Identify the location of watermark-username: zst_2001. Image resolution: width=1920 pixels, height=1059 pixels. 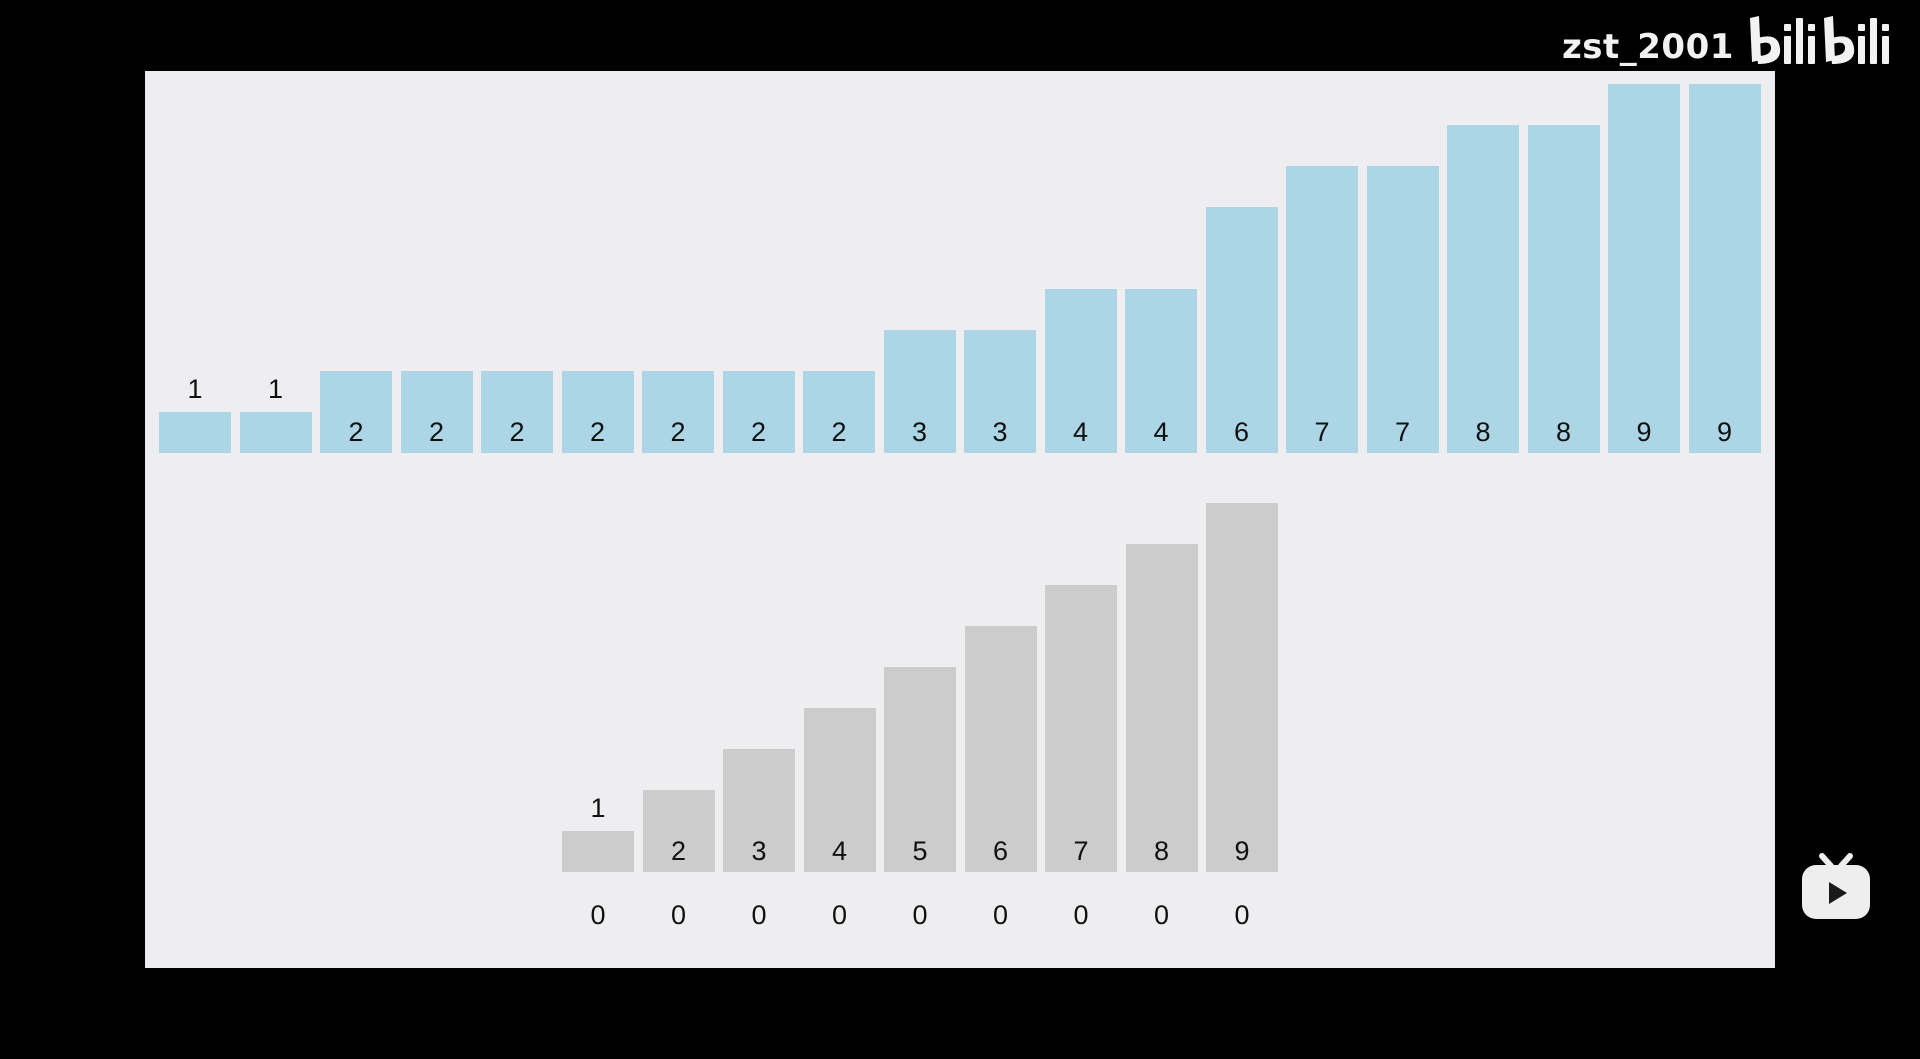
(1648, 47).